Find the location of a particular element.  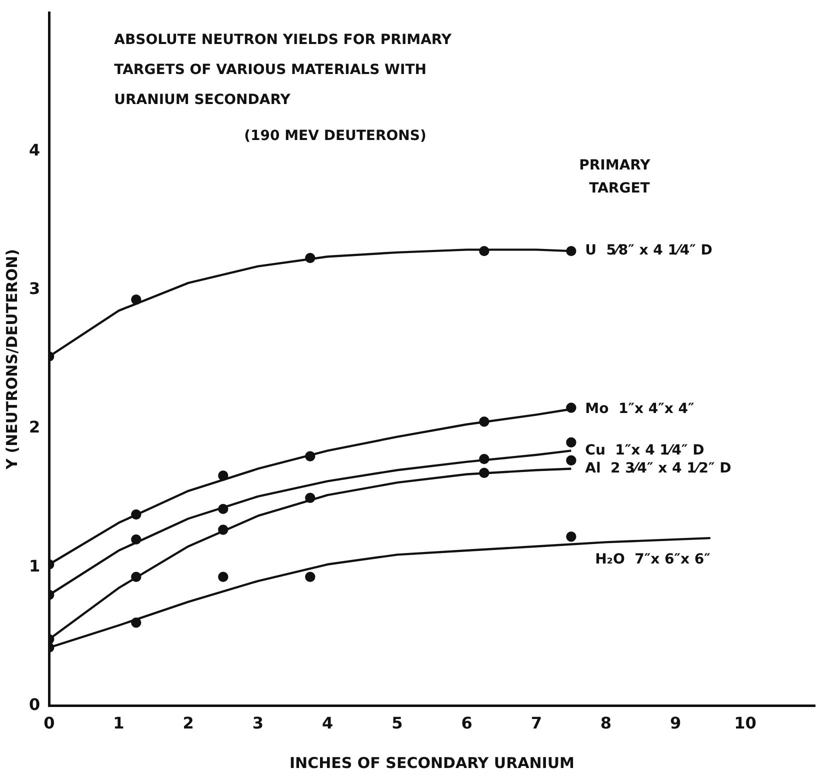

y-tick-label: 0 is located at coordinates (34, 704).